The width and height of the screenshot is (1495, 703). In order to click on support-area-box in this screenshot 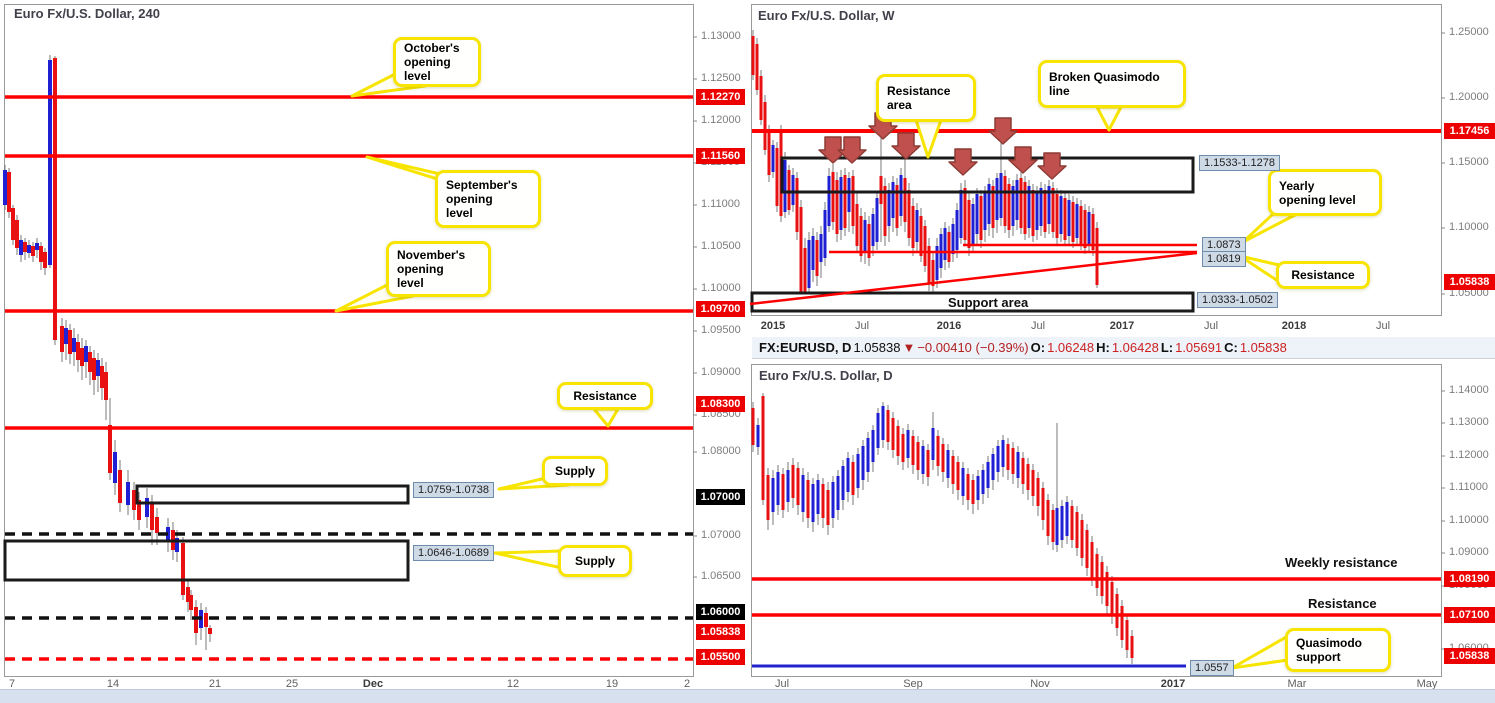, I will do `click(972, 302)`.